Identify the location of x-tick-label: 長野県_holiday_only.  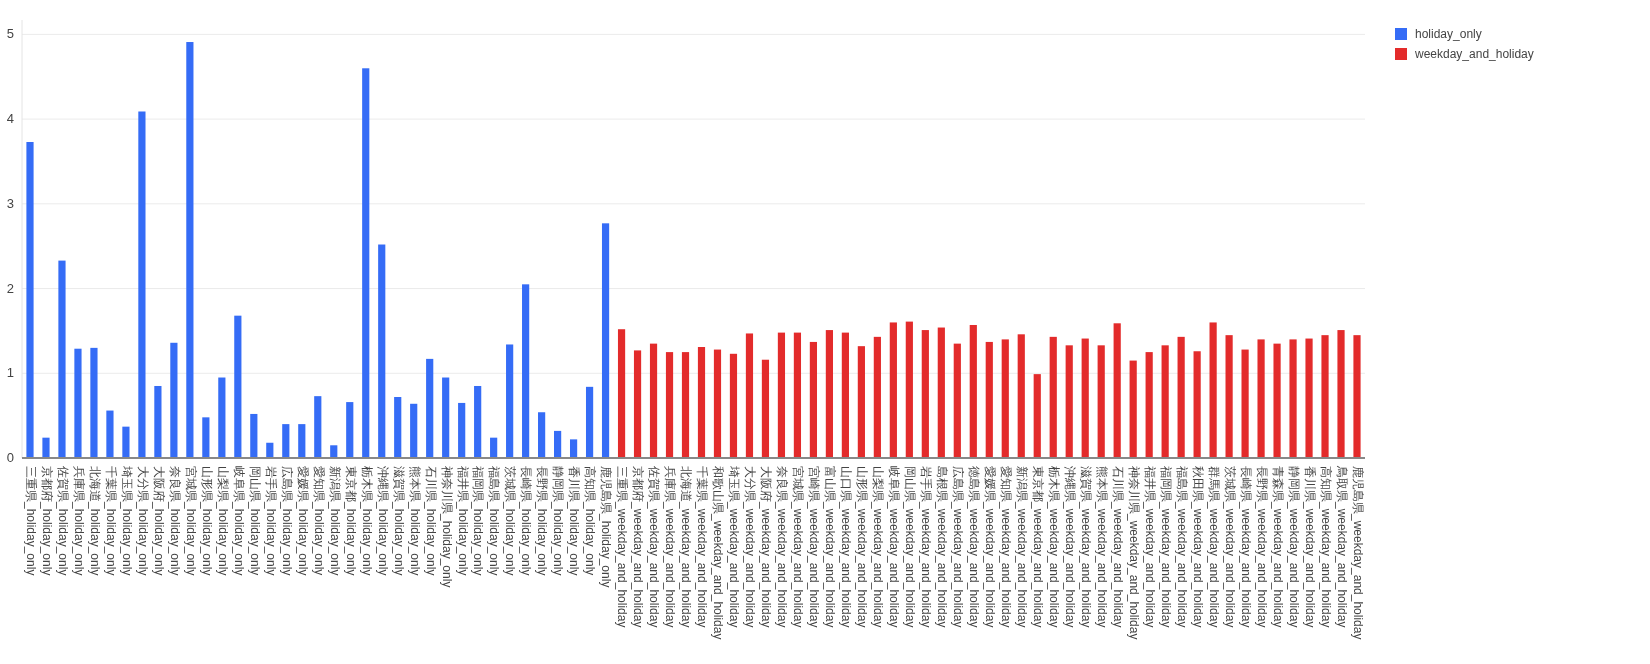
(542, 521).